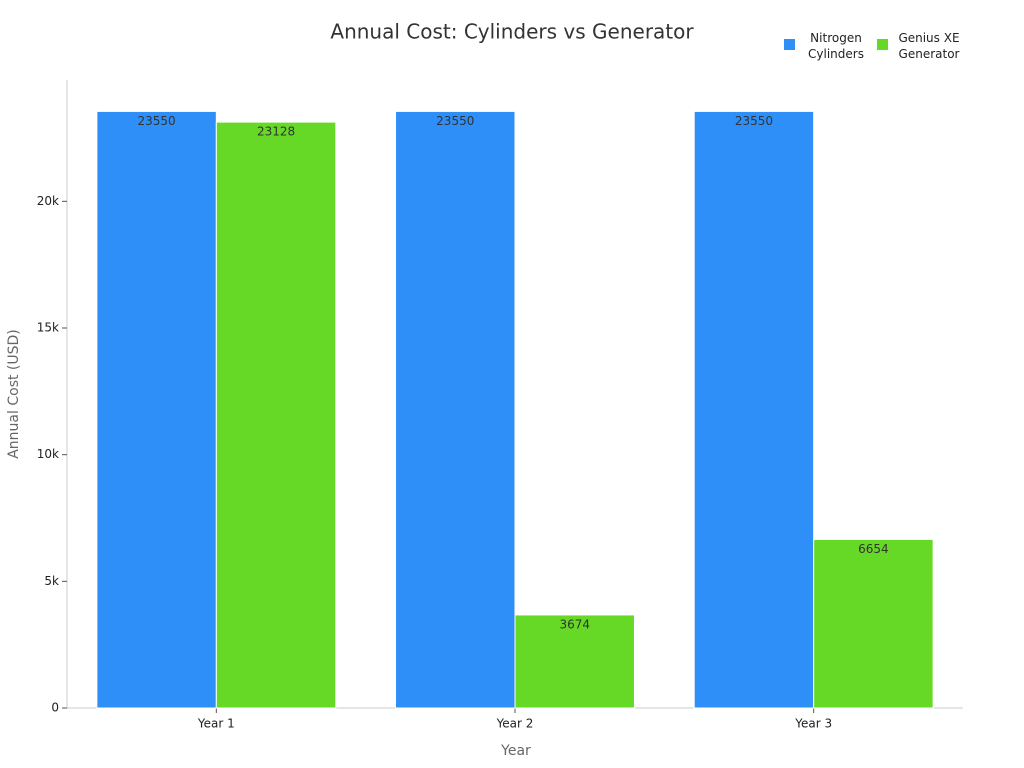 The width and height of the screenshot is (1024, 768). What do you see at coordinates (48, 201) in the screenshot?
I see `y-tick-label: 20k` at bounding box center [48, 201].